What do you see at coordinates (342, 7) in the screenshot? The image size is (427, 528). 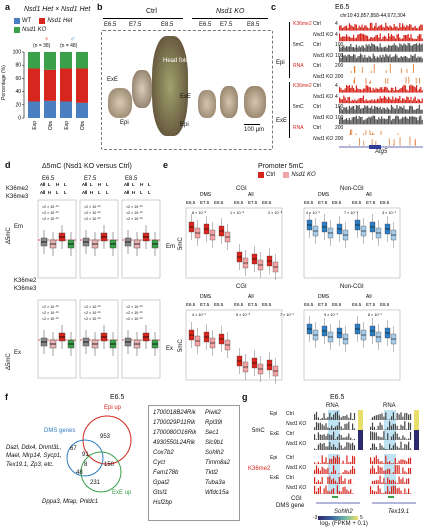 I see `panel-c-title: E6.5` at bounding box center [342, 7].